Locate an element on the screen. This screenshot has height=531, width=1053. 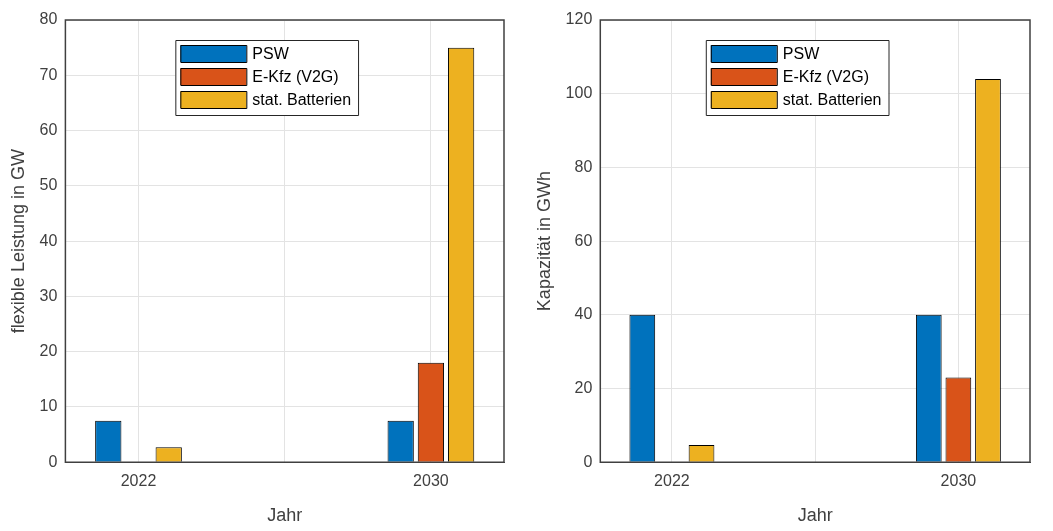
y-tick-label: 30 is located at coordinates (48, 295).